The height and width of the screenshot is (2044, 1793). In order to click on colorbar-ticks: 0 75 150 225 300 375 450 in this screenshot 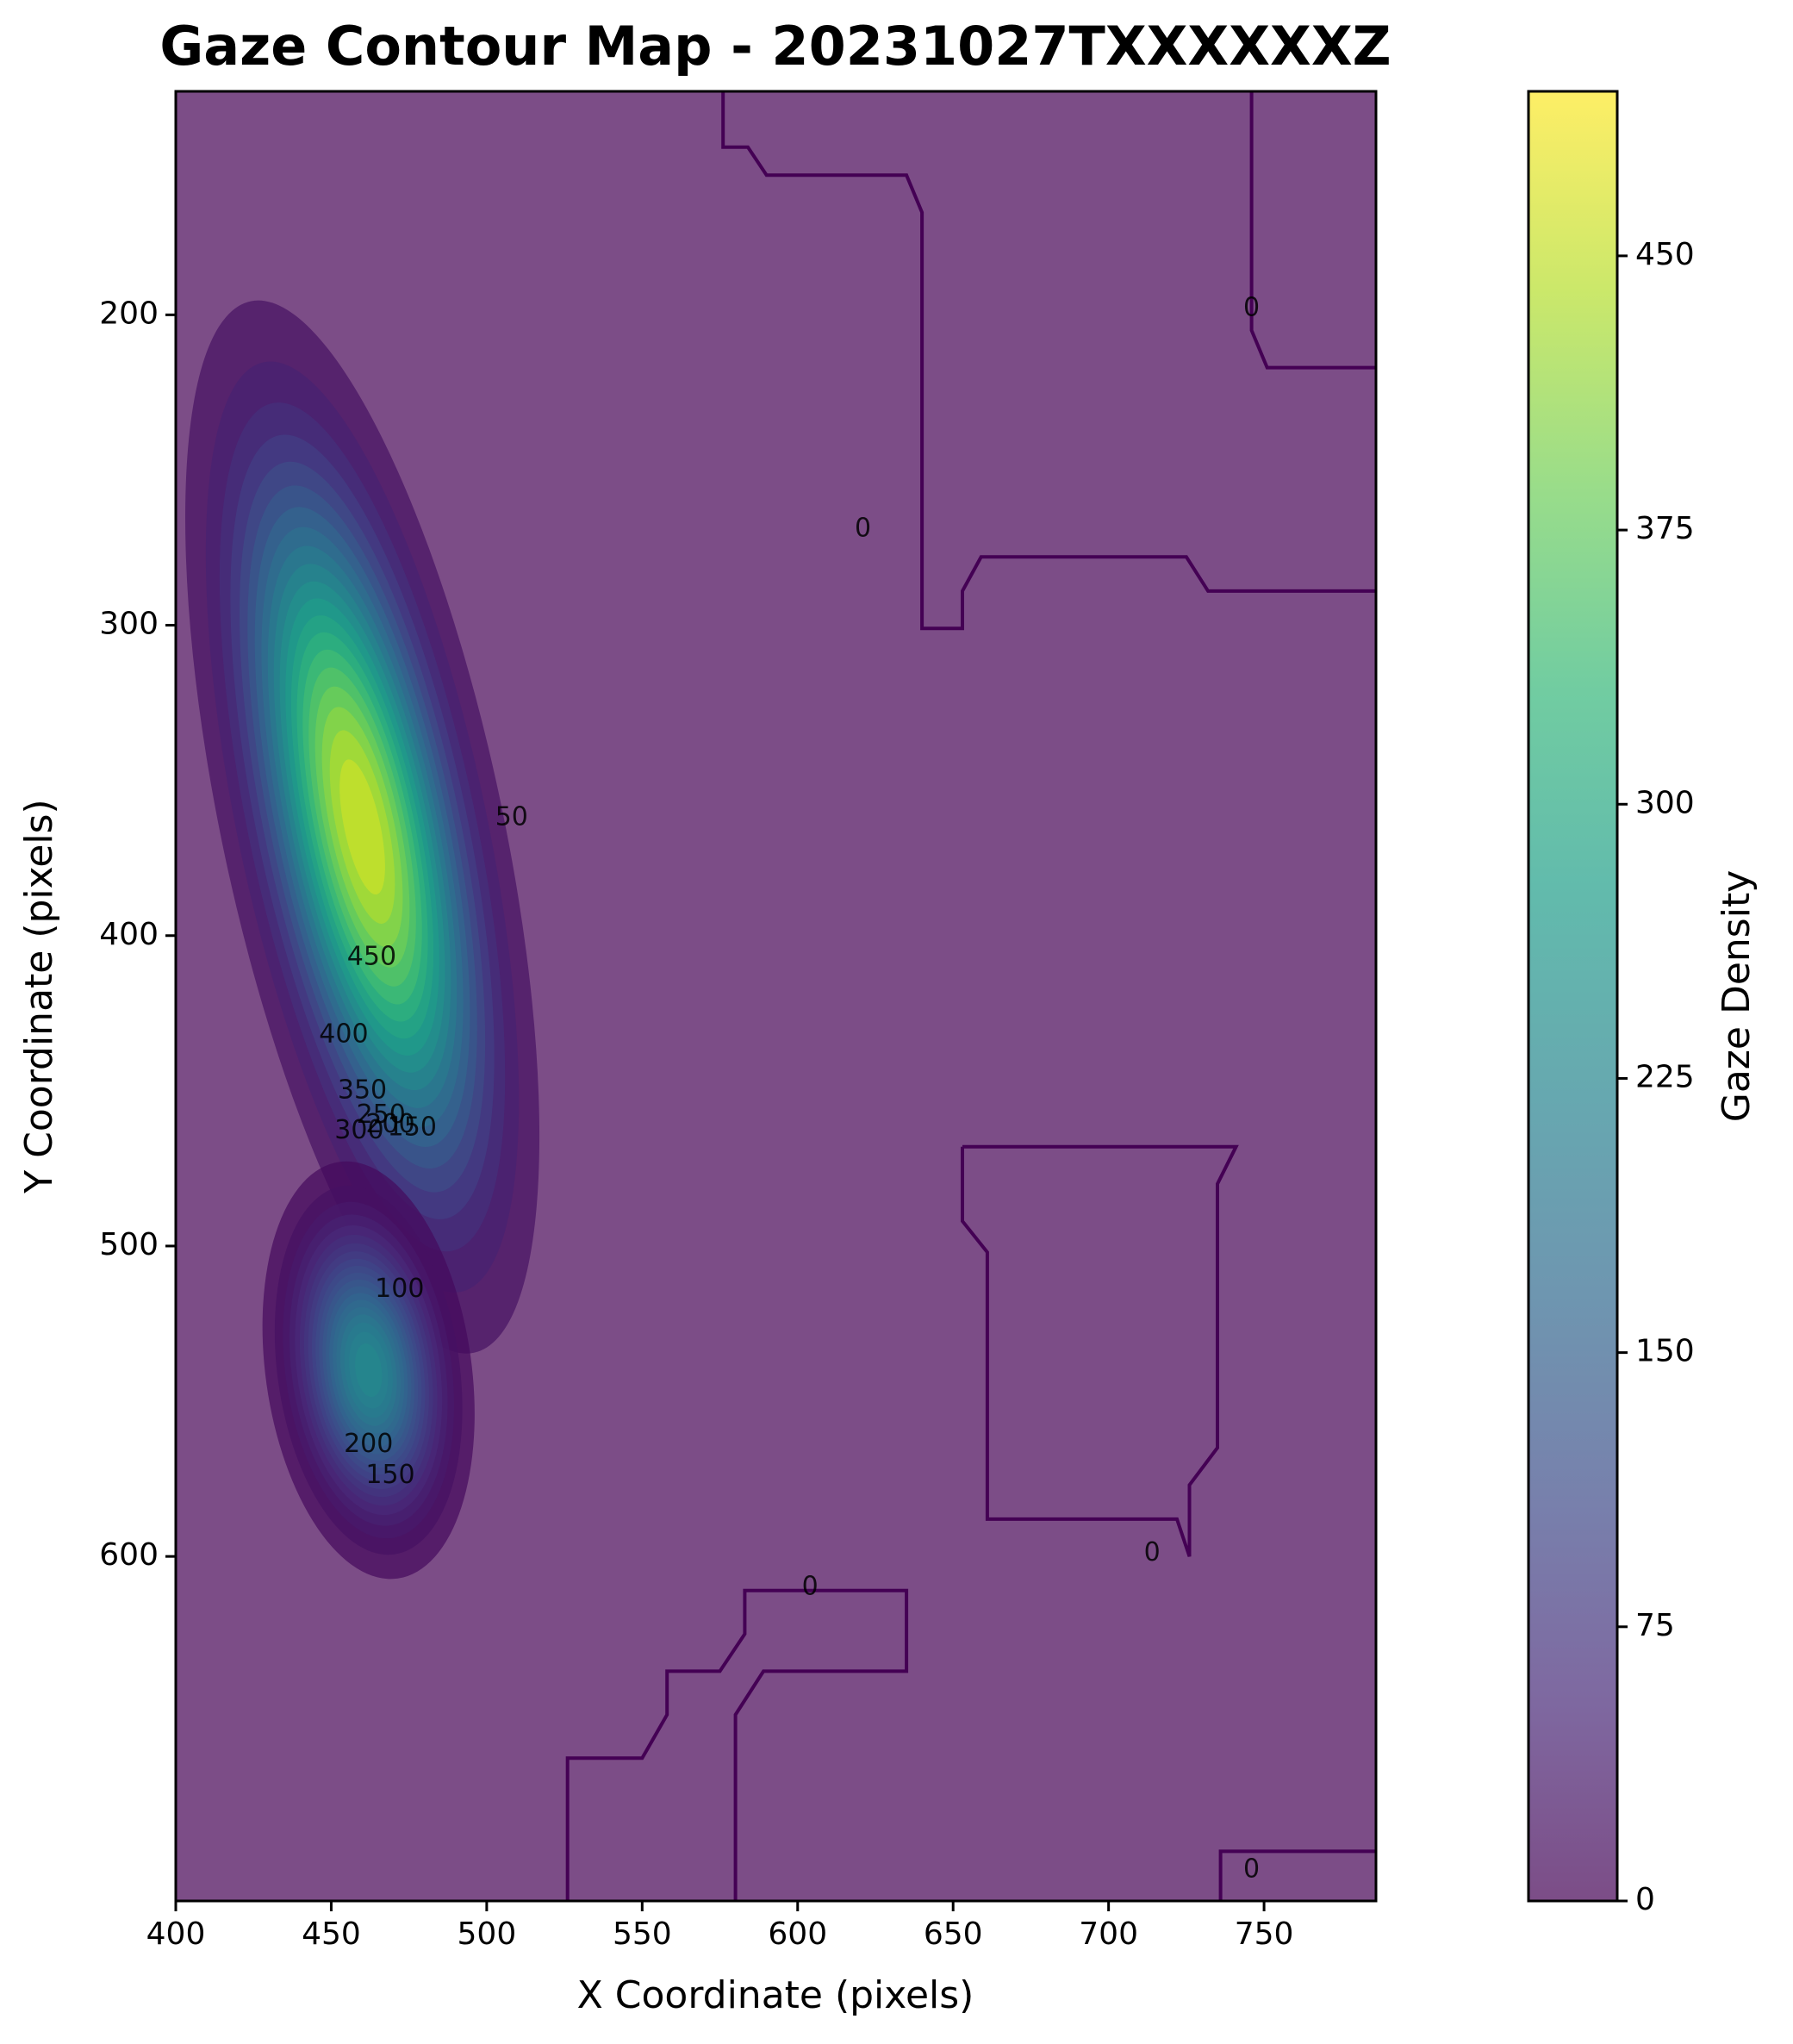, I will do `click(1656, 1077)`.